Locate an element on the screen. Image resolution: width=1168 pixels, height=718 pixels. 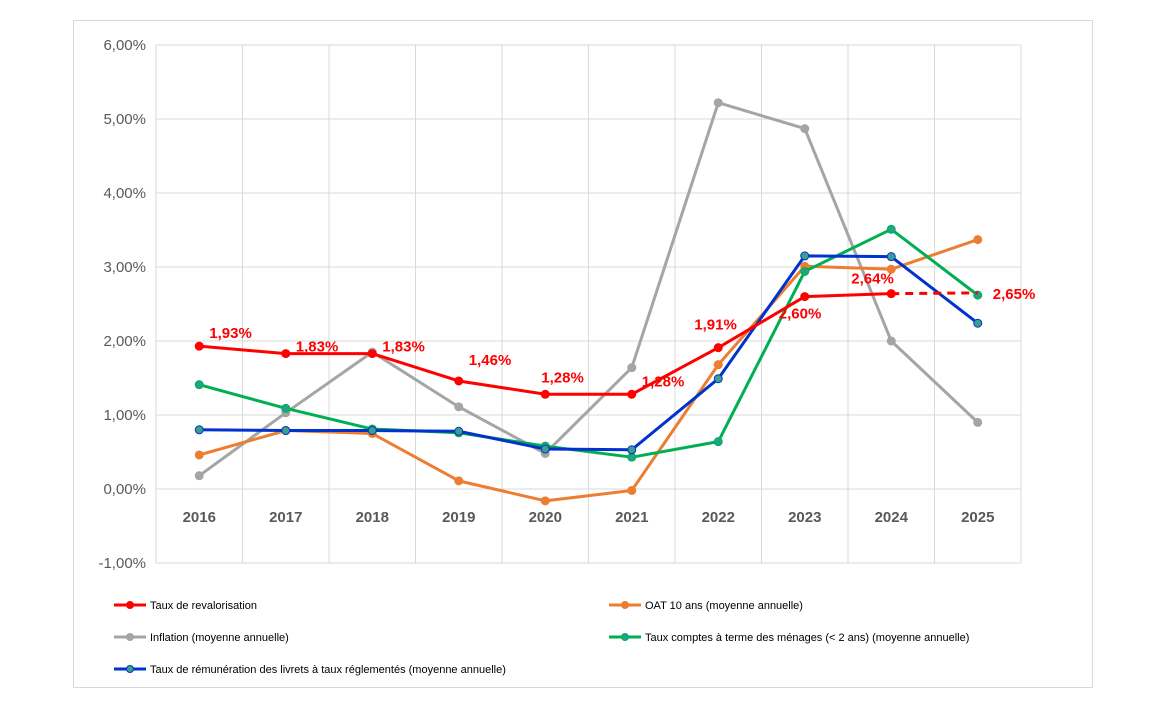
x-tick-label: 2024 is located at coordinates (892, 517).